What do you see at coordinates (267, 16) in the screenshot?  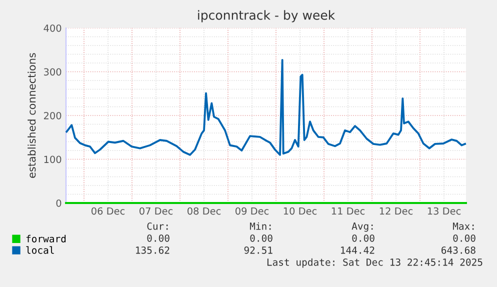 I see `chart-title: ipconntrack - by week` at bounding box center [267, 16].